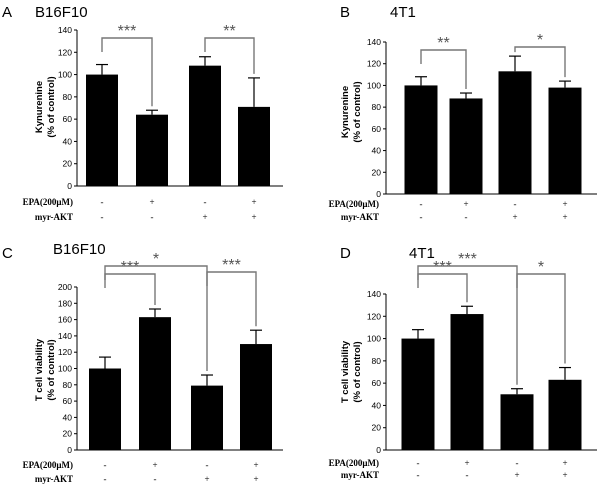  Describe the element at coordinates (541, 267) in the screenshot. I see `significance-label: *` at that location.